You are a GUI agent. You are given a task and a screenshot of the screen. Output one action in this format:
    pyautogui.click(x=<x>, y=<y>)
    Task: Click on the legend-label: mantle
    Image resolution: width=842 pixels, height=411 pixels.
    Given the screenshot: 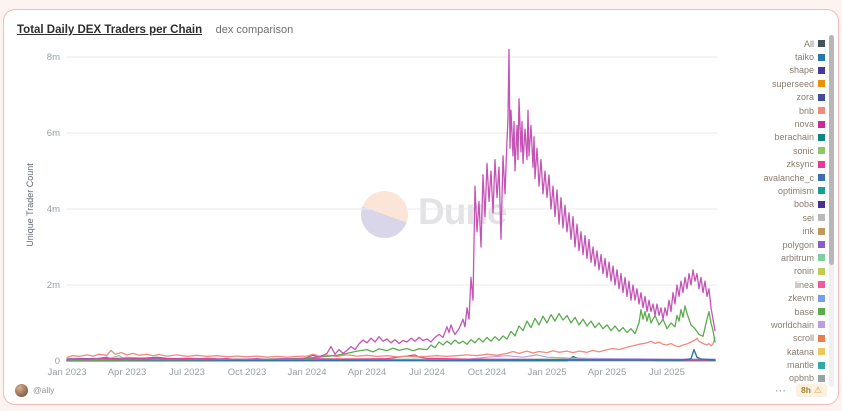 What is the action you would take?
    pyautogui.click(x=800, y=365)
    